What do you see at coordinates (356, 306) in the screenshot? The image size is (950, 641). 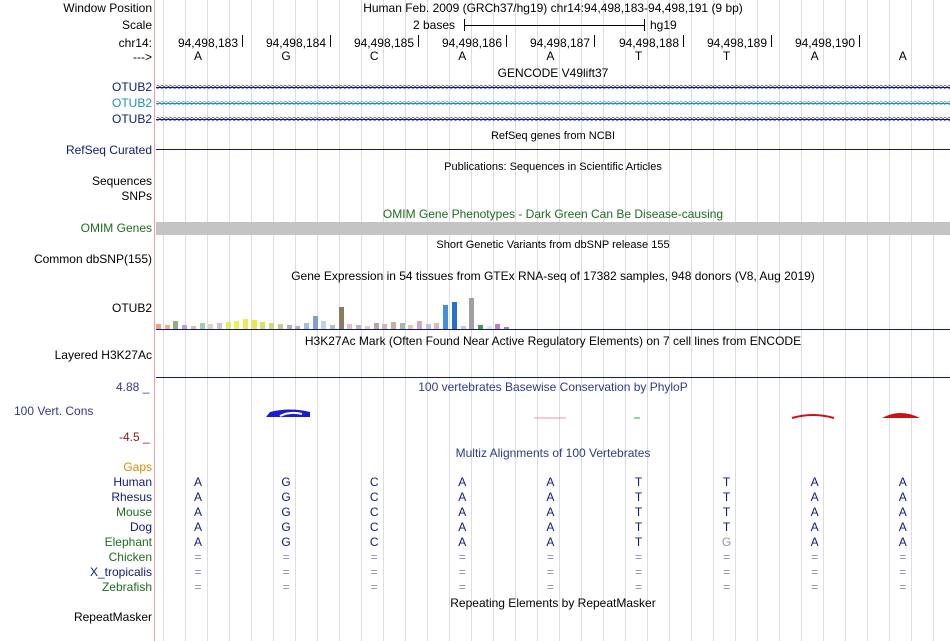 I see `gtex-bar-graph` at bounding box center [356, 306].